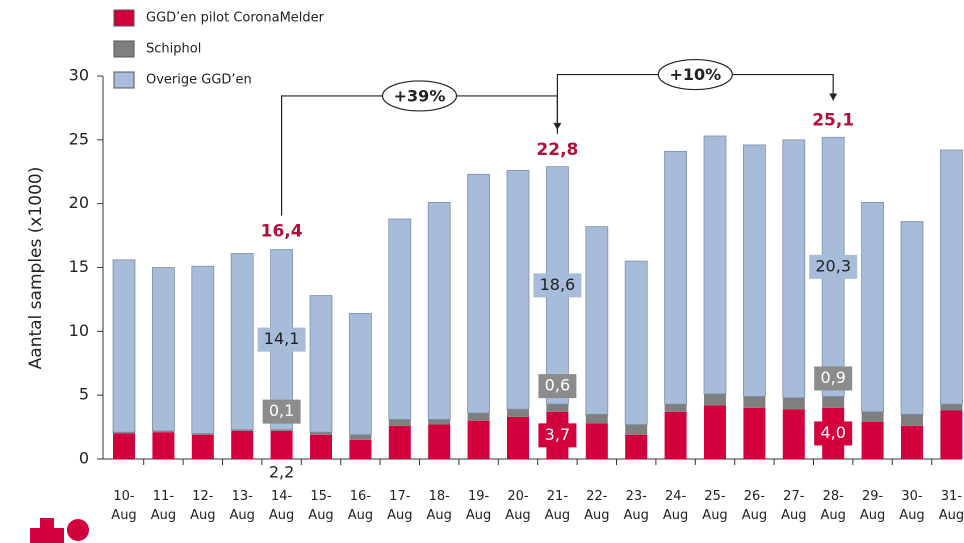 The image size is (964, 543). I want to click on x-tick-label: 10-Aug, so click(123, 506).